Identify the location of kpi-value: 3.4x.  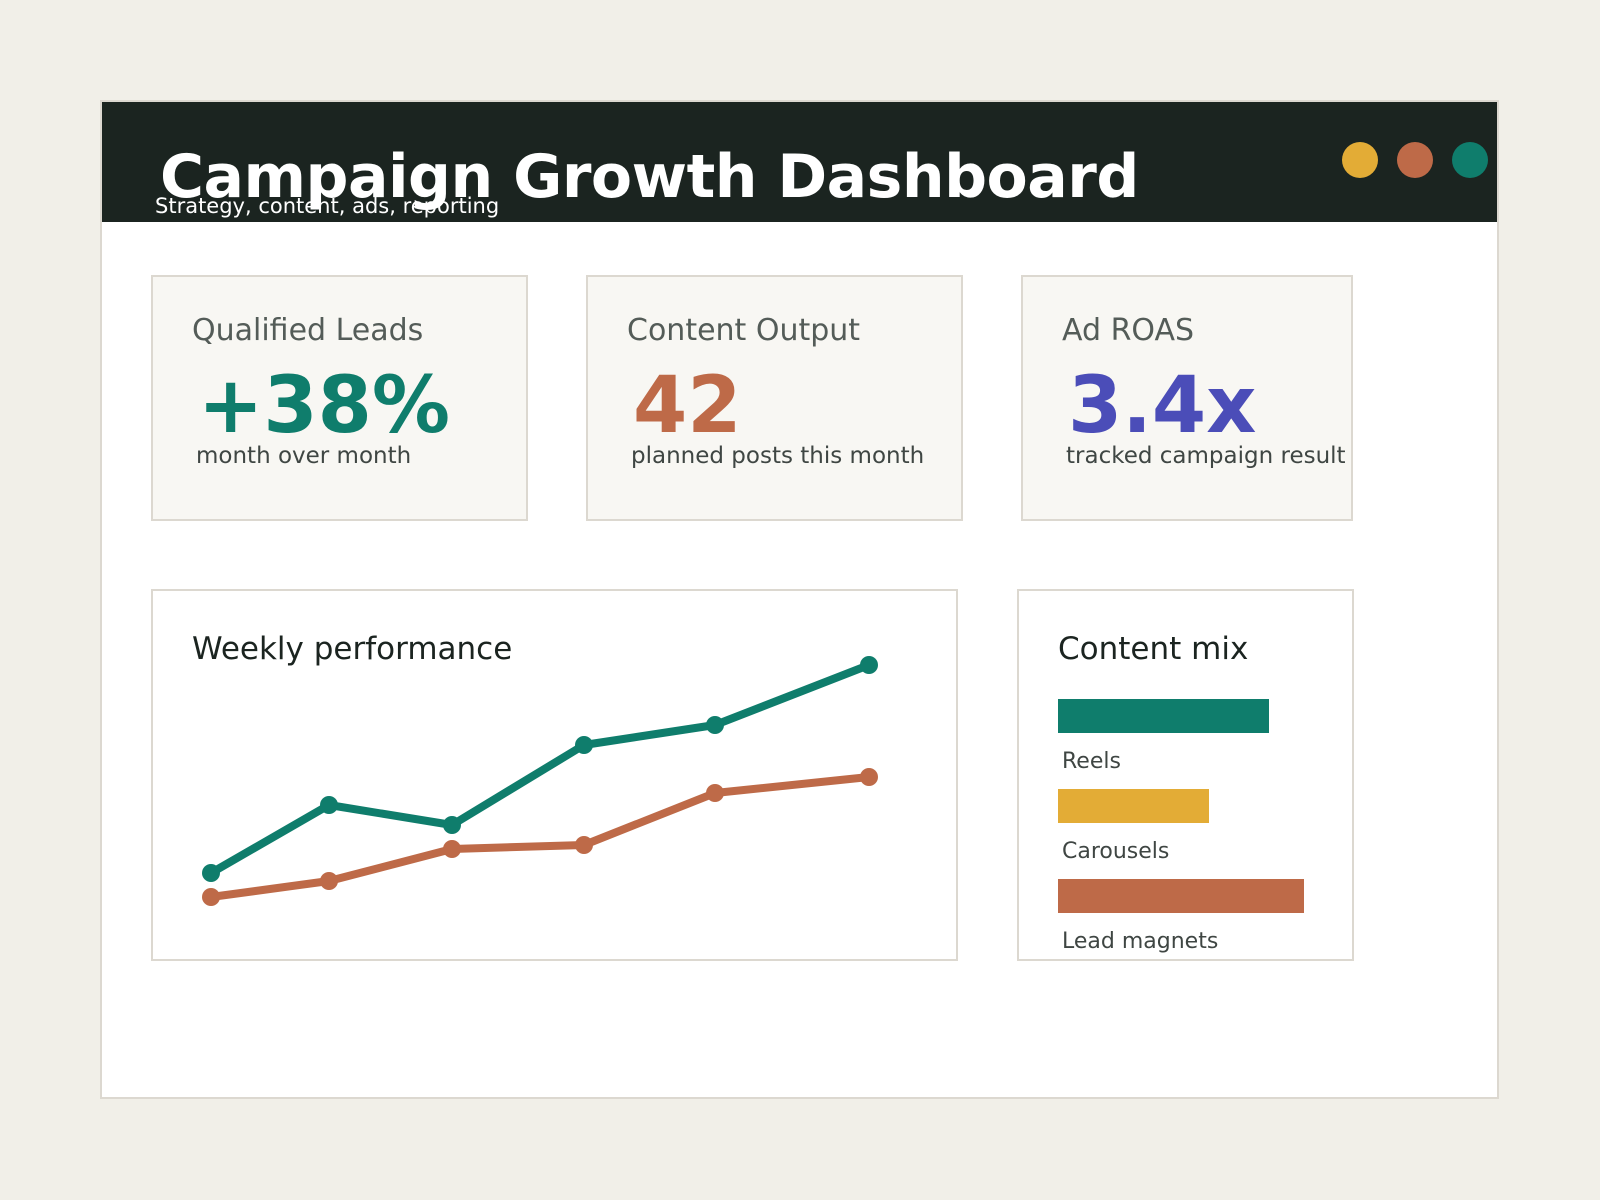
(1162, 406).